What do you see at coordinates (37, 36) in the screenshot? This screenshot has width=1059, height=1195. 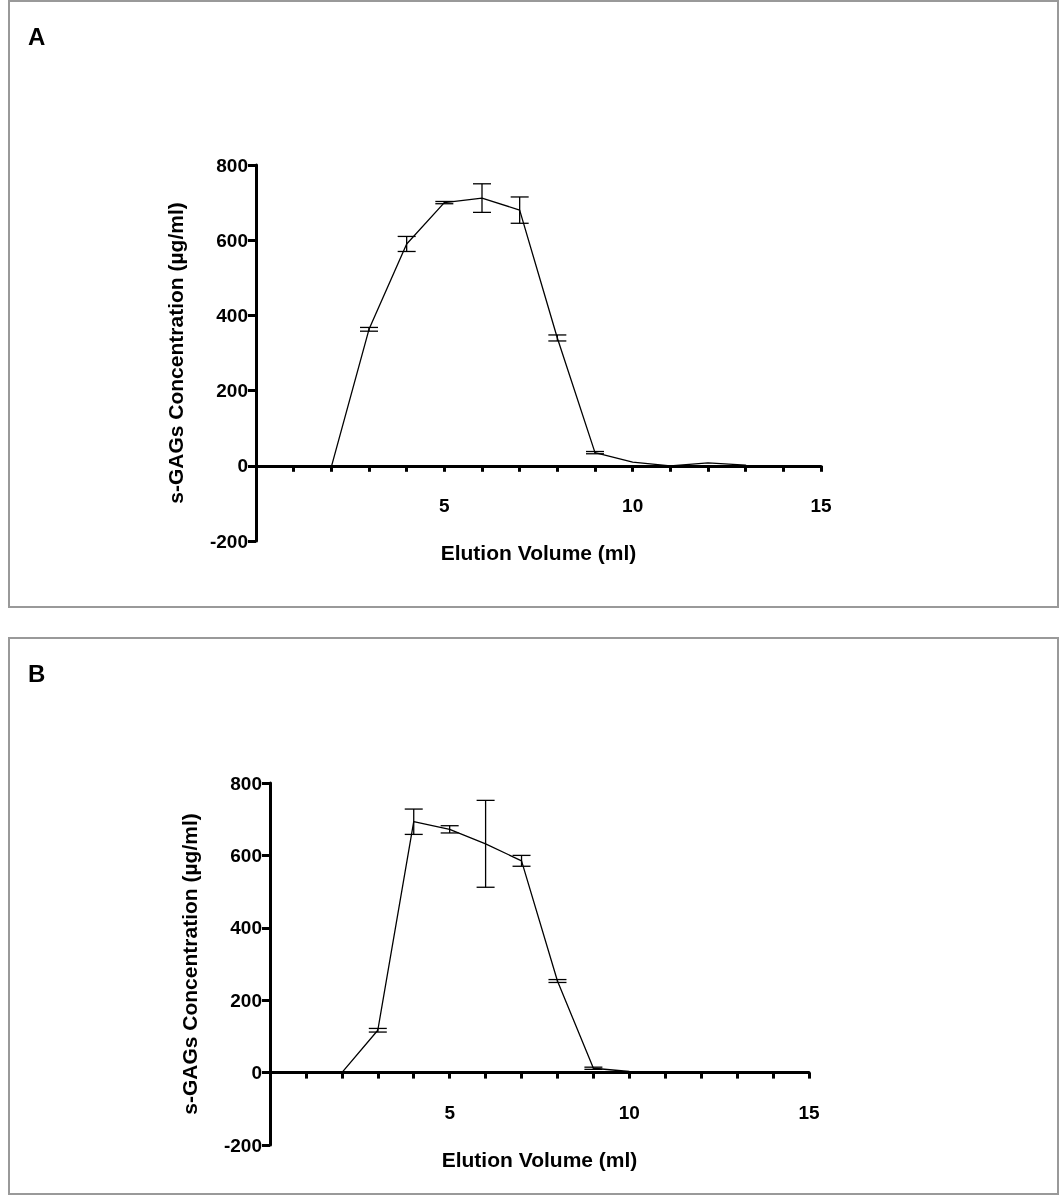 I see `text: A` at bounding box center [37, 36].